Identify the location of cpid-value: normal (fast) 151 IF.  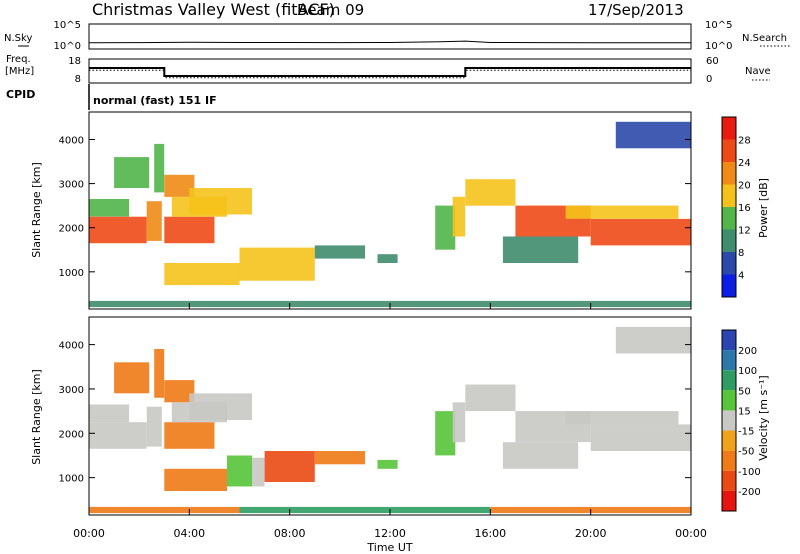
(155, 100).